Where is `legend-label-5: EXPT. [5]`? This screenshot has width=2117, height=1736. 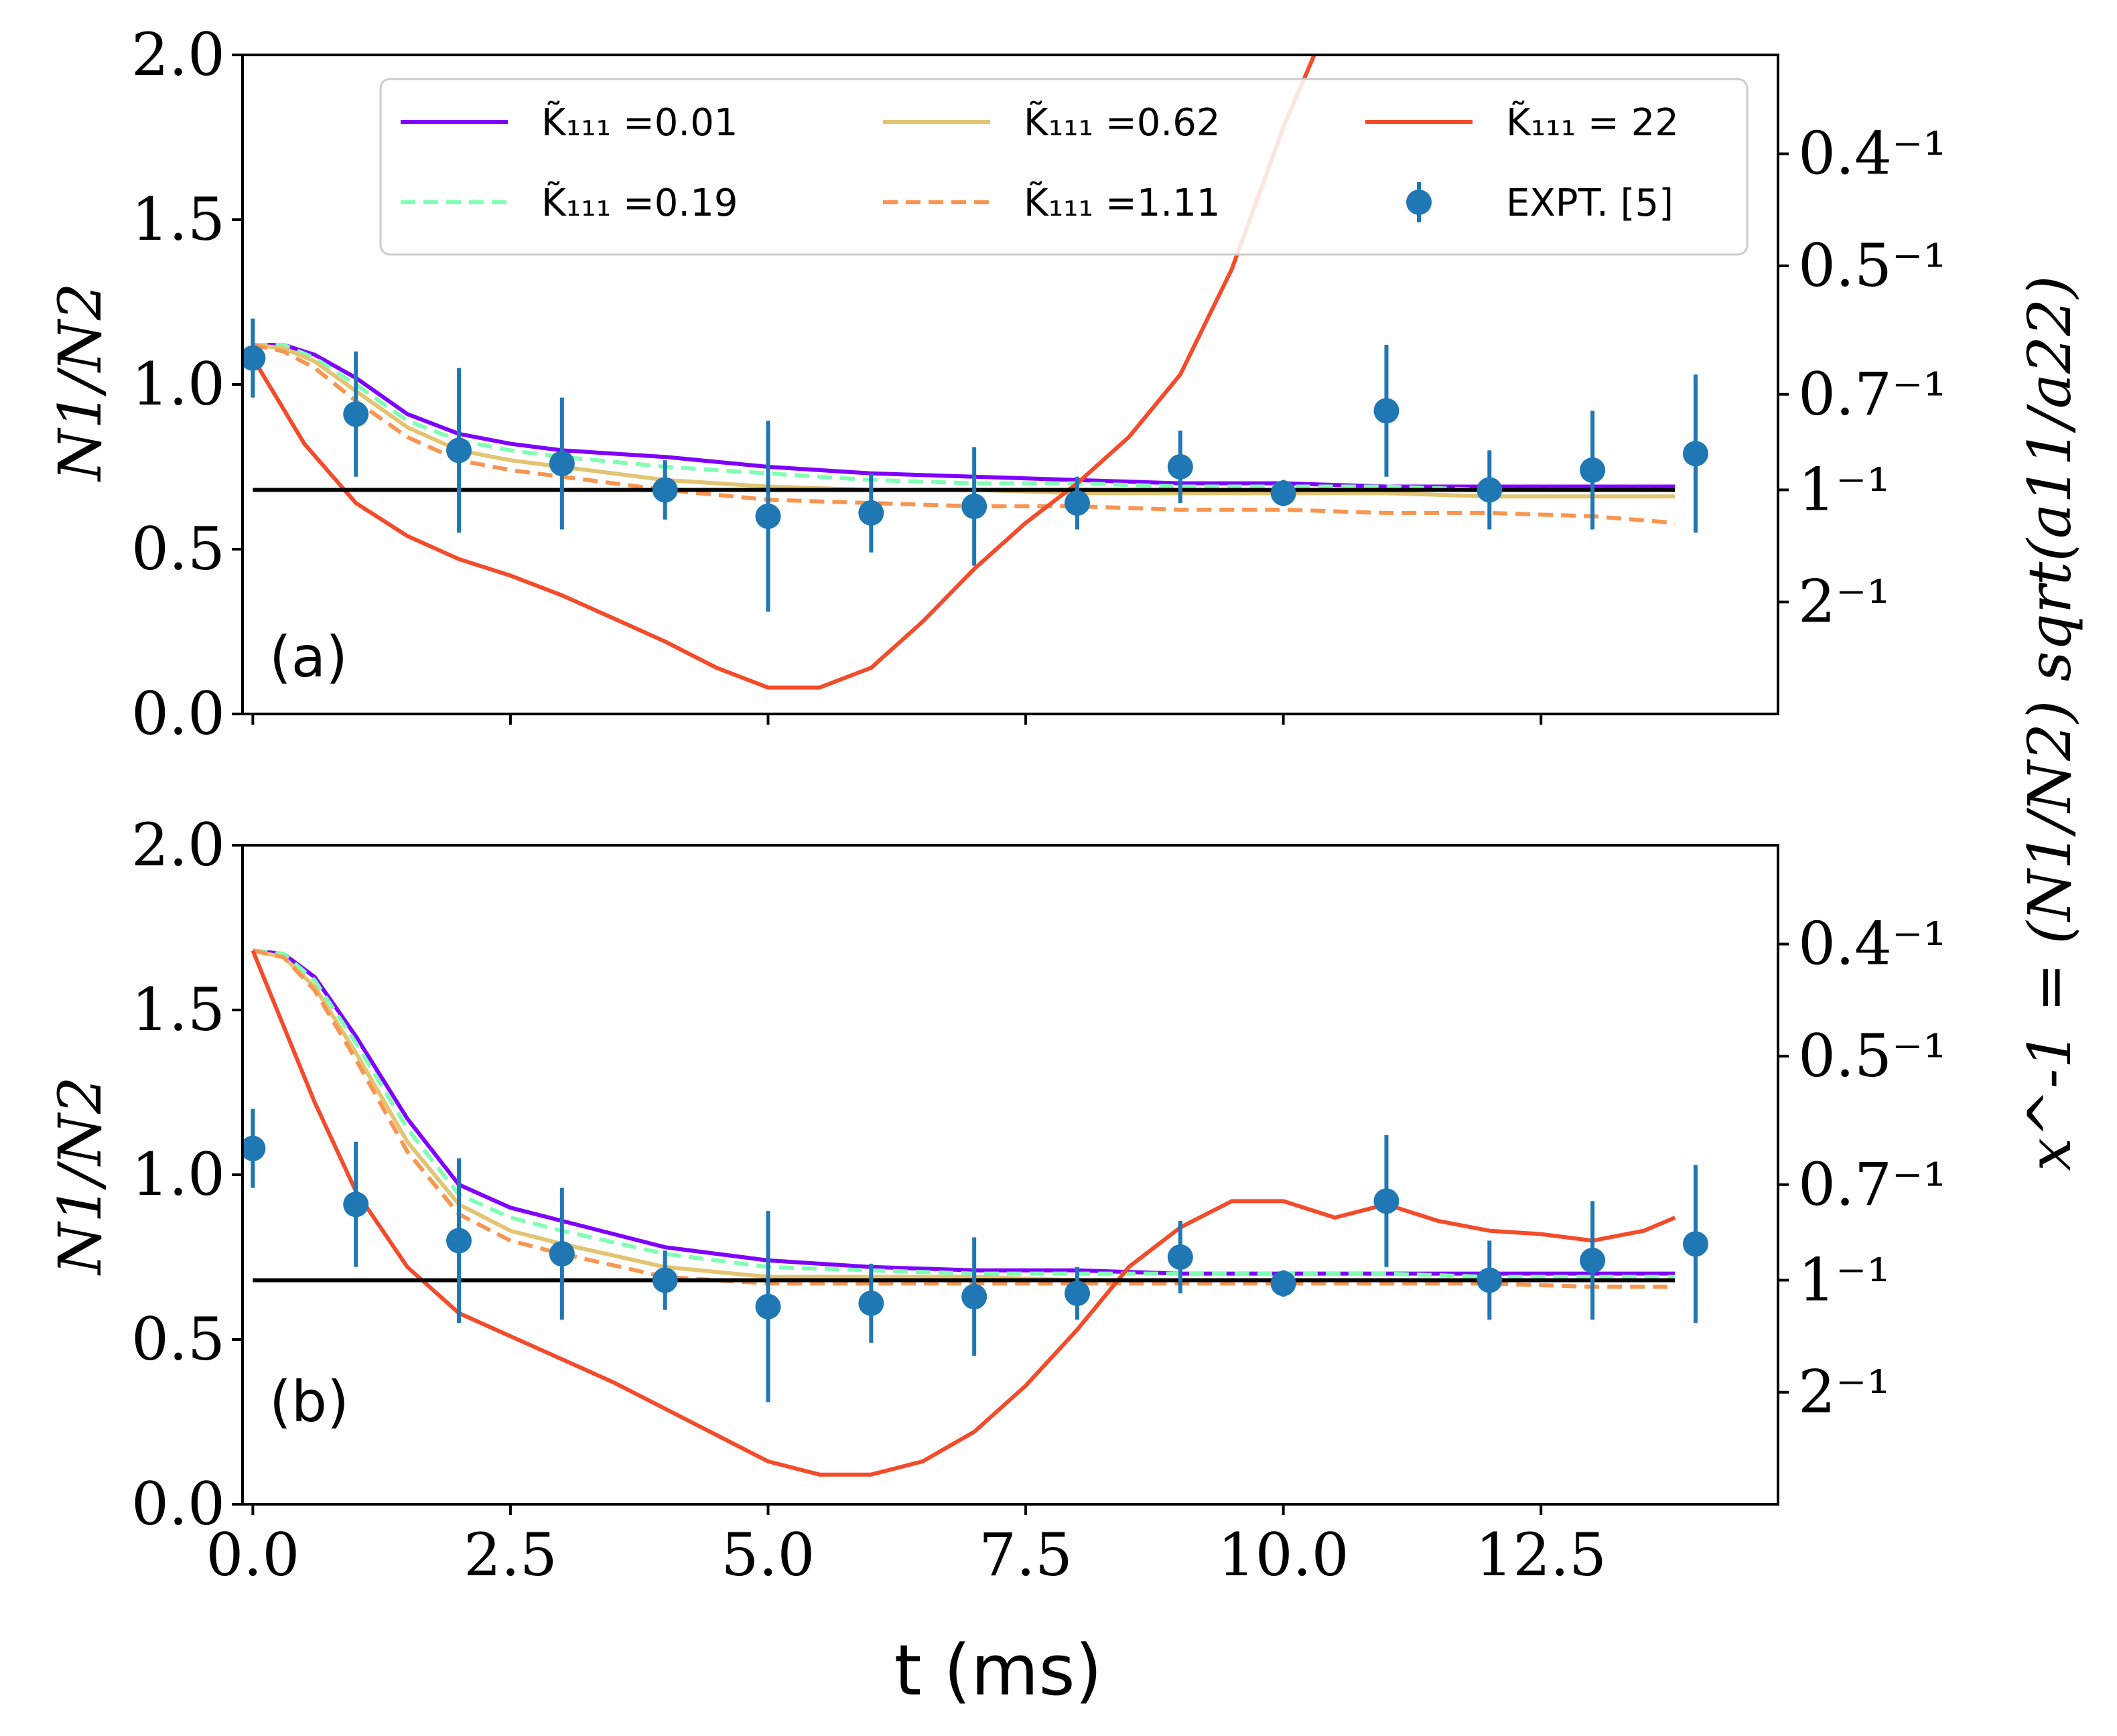
legend-label-5: EXPT. [5] is located at coordinates (1590, 203).